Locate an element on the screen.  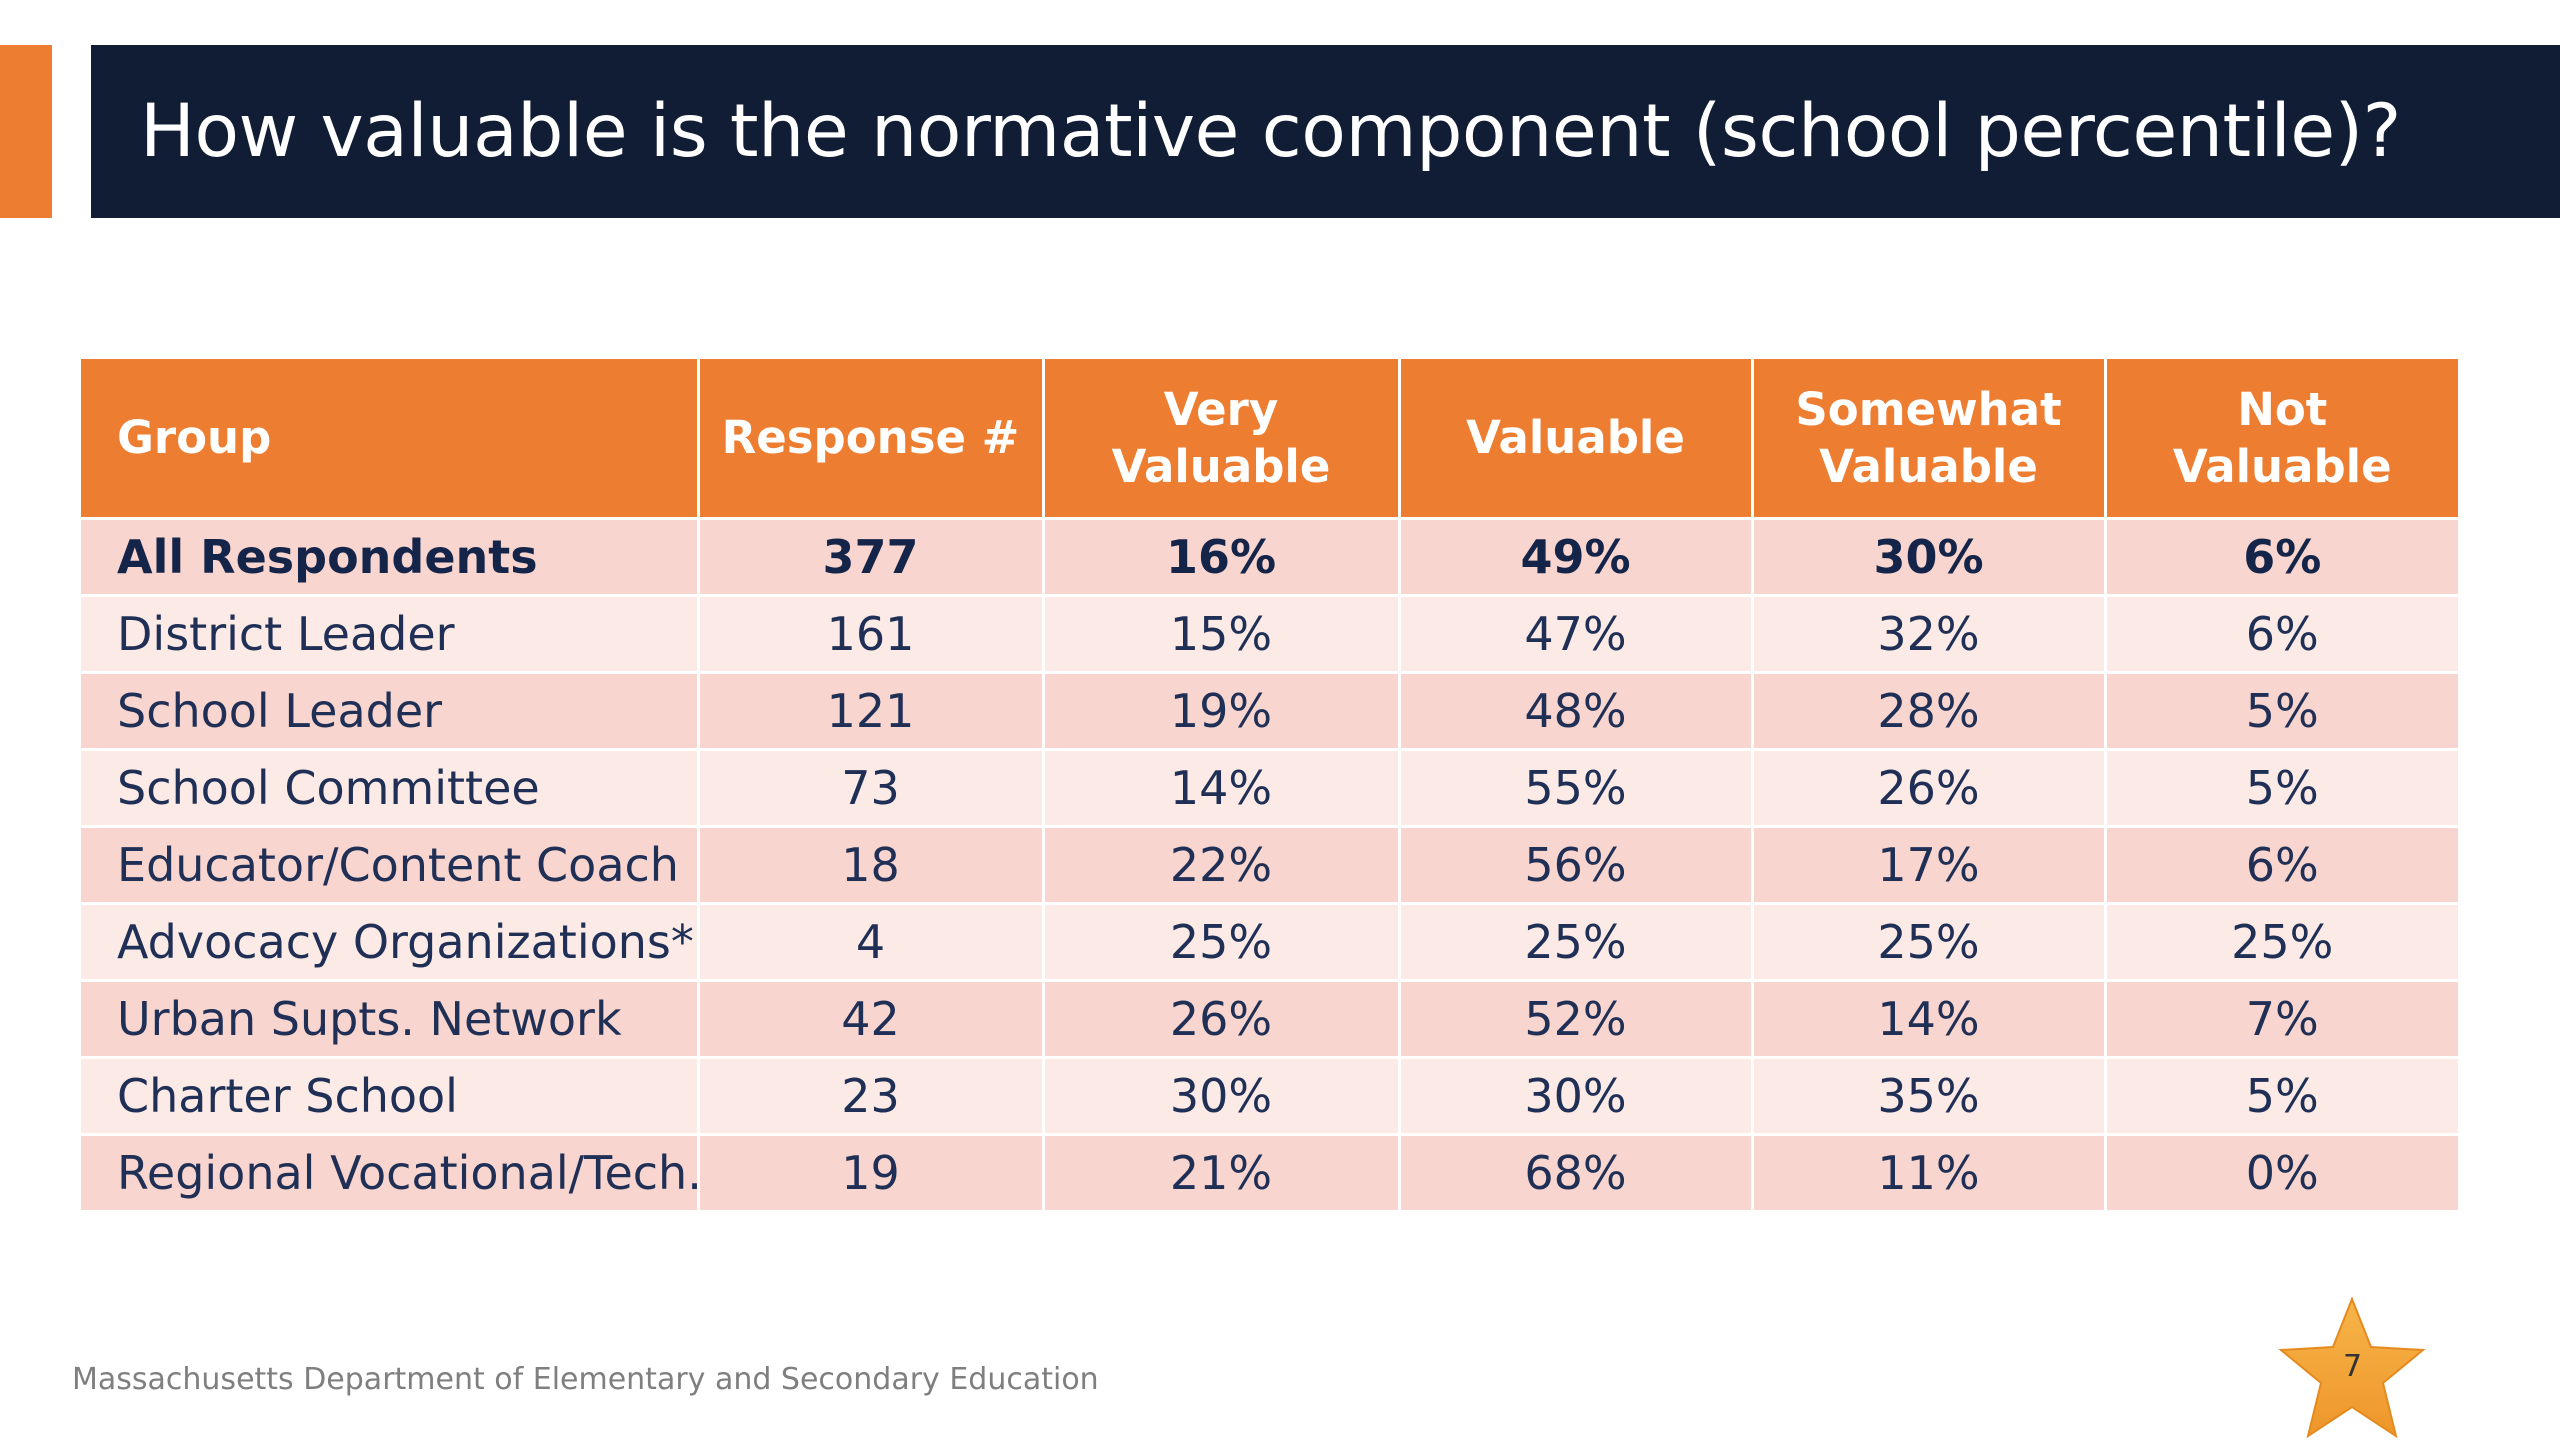
header-not-valuable-line2: Valuable is located at coordinates (2282, 466).